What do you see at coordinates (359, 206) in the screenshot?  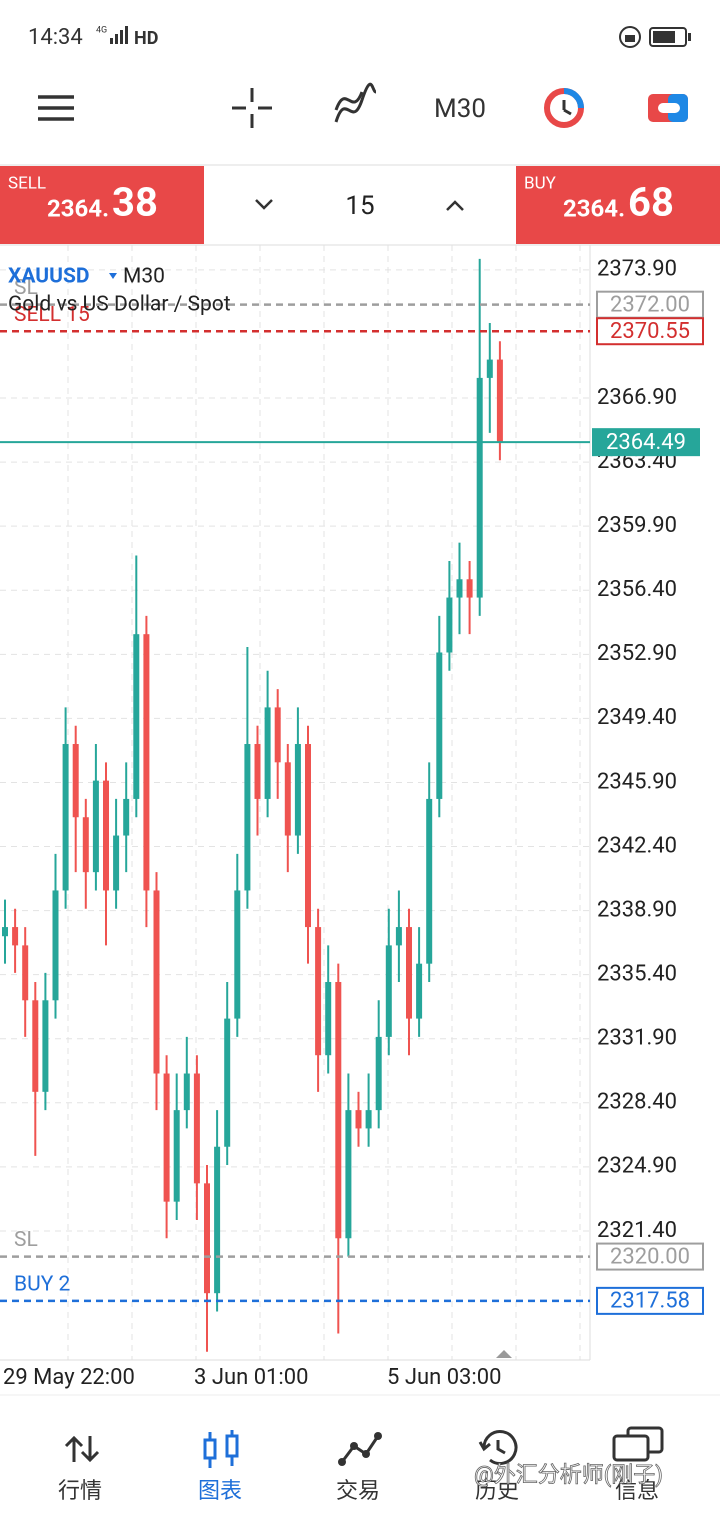 I see `volume: 15` at bounding box center [359, 206].